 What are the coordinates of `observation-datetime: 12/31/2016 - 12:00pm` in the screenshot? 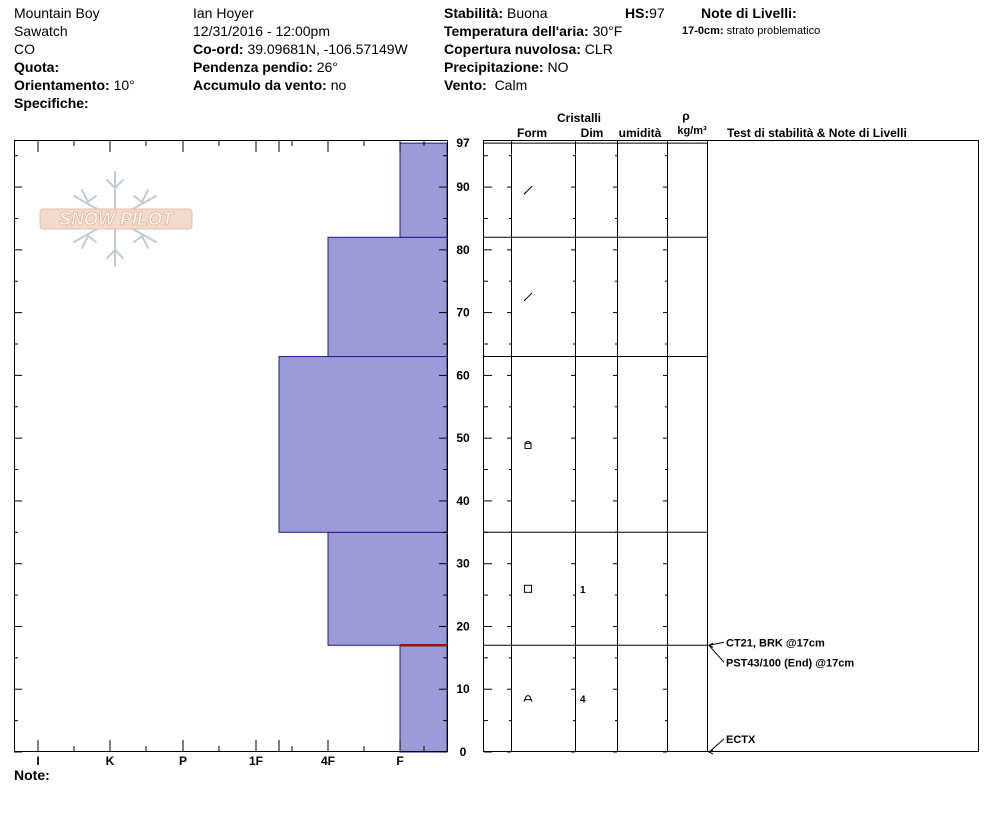 It's located at (261, 31).